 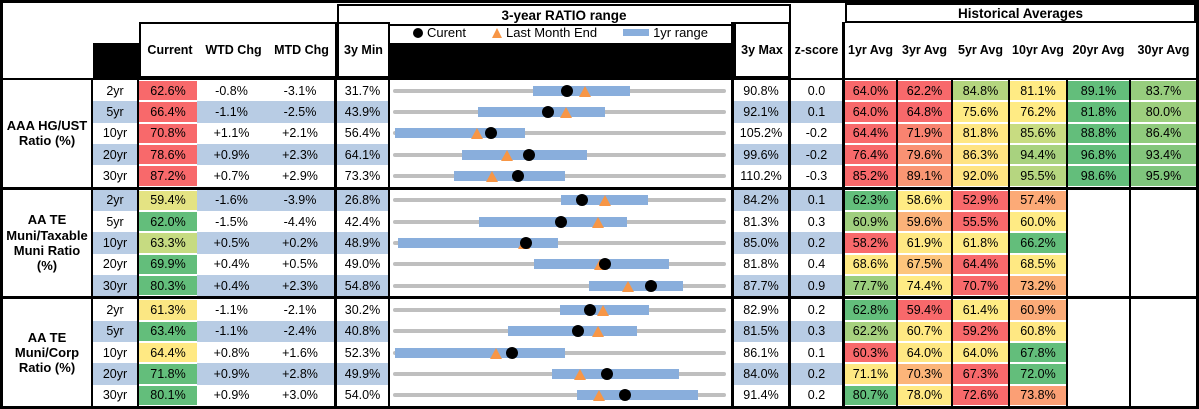 What do you see at coordinates (762, 112) in the screenshot?
I see `max-3y-cell: 92.1%` at bounding box center [762, 112].